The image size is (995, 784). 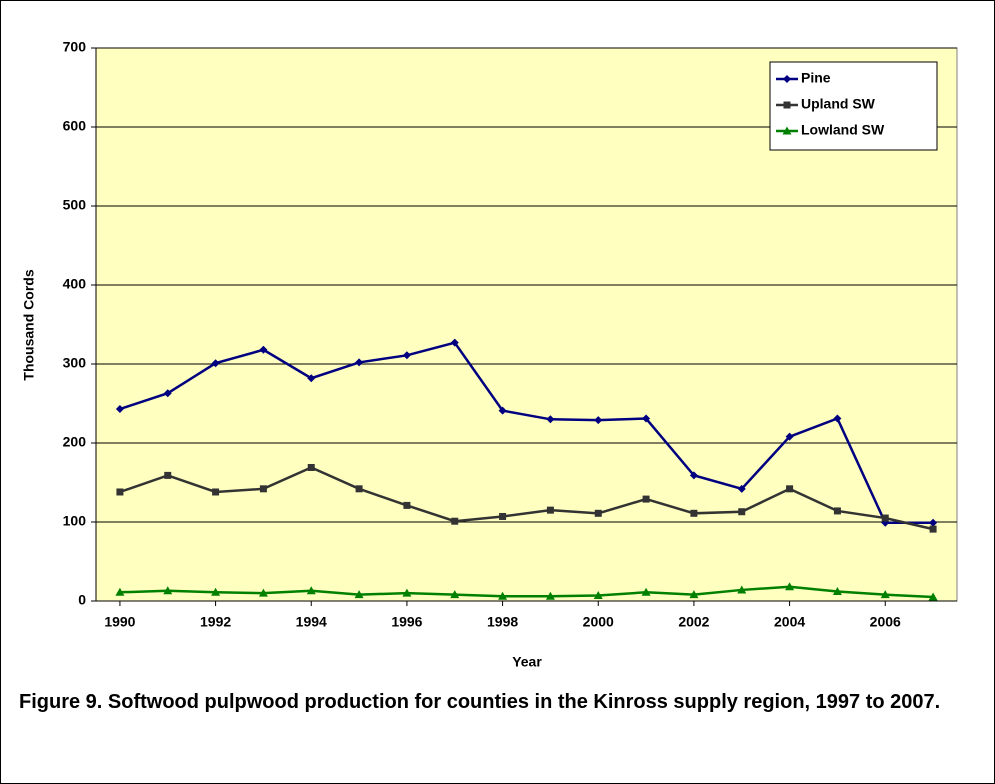 What do you see at coordinates (75, 126) in the screenshot?
I see `y-tick-label: 600` at bounding box center [75, 126].